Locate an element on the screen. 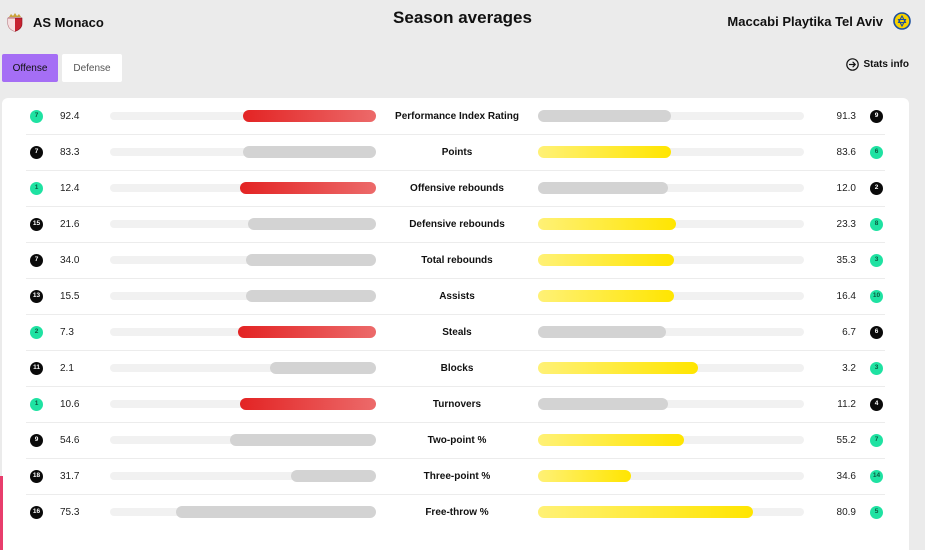 Image resolution: width=925 pixels, height=550 pixels. away-value: 35.3 is located at coordinates (846, 260).